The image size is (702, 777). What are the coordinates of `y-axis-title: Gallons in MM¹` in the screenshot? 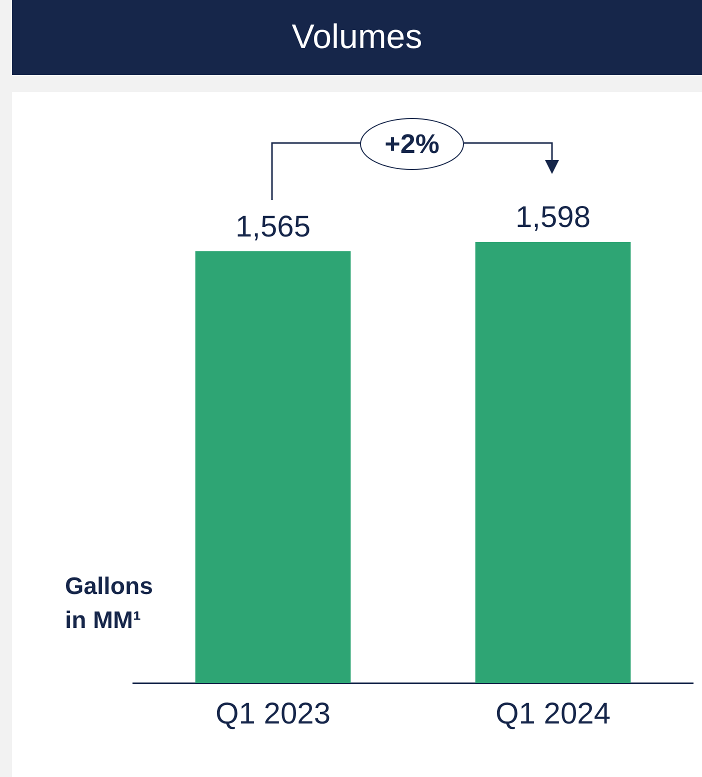 It's located at (109, 604).